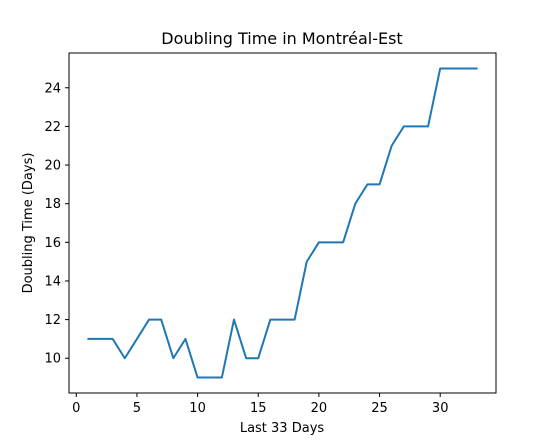  I want to click on x-tick-label: 0, so click(76, 408).